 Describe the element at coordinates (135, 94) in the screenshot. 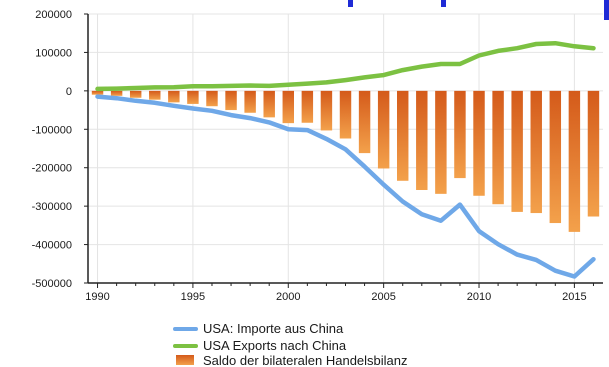

I see `bar-1992` at that location.